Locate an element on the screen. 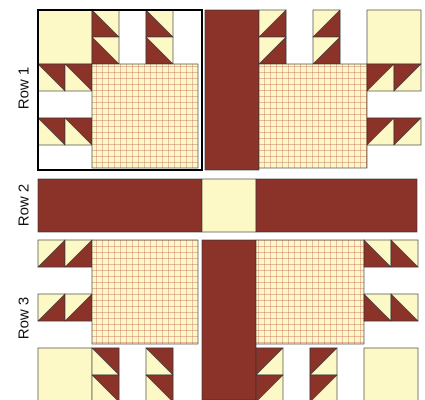 The image size is (425, 400). r1-sashing-strip is located at coordinates (232, 90).